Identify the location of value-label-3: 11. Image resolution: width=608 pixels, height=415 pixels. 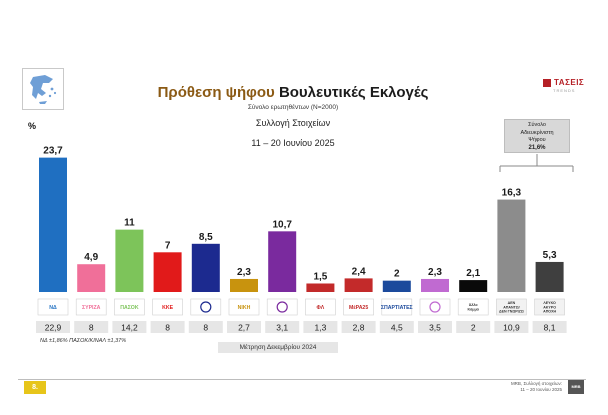
(129, 223).